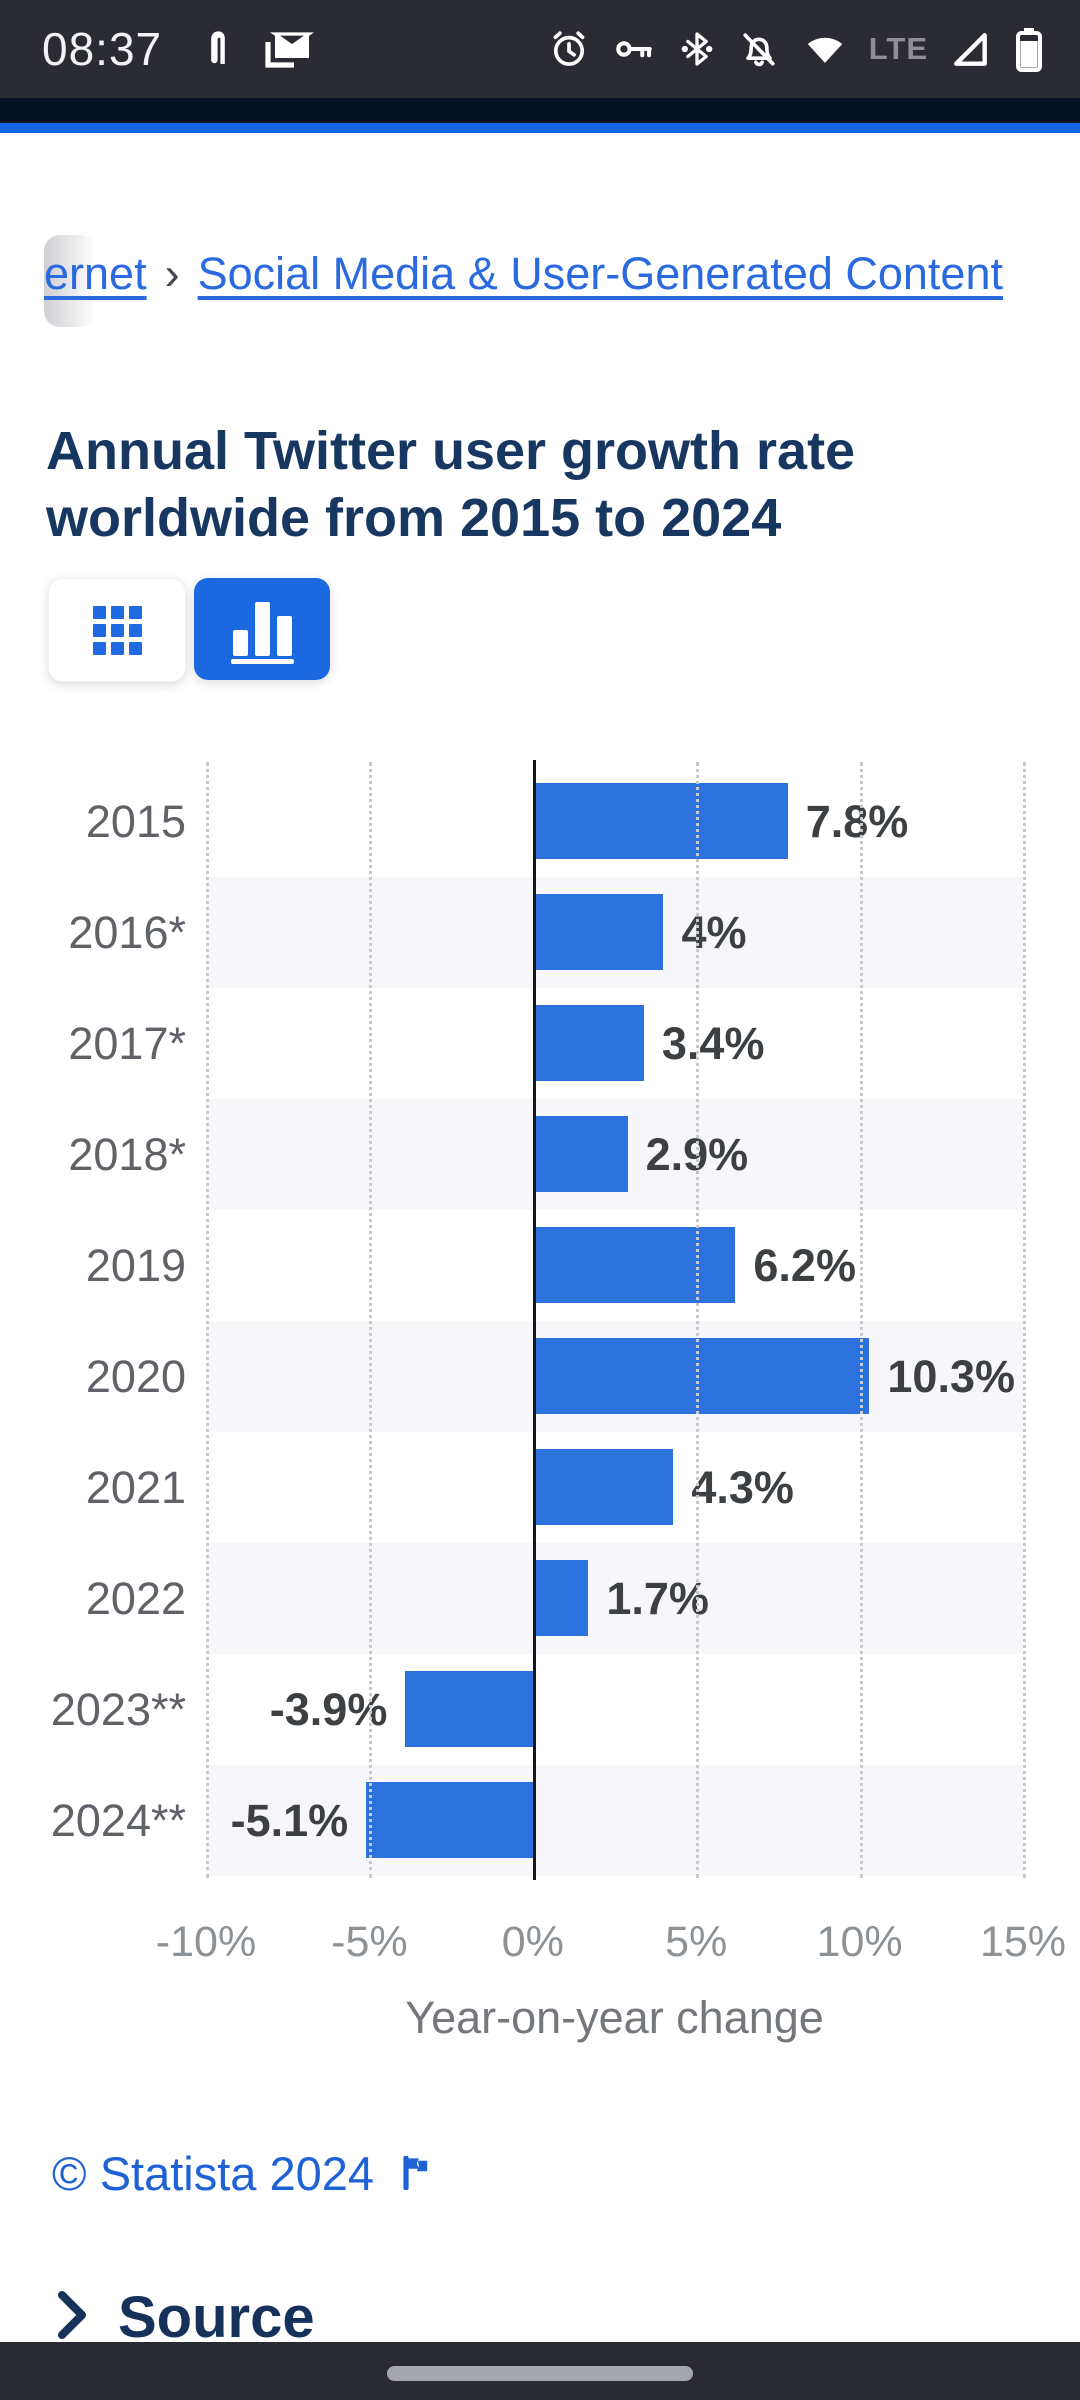 Image resolution: width=1080 pixels, height=2400 pixels. Describe the element at coordinates (118, 1709) in the screenshot. I see `year-label-2023**: 2023**` at that location.